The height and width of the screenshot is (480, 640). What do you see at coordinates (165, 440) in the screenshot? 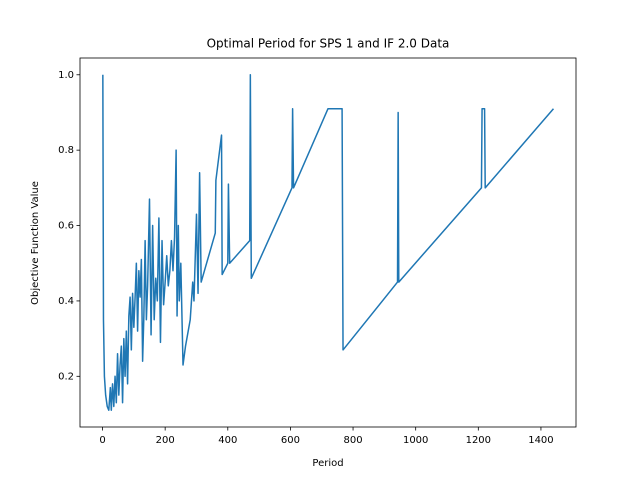
I see `x-tick-label: 200` at bounding box center [165, 440].